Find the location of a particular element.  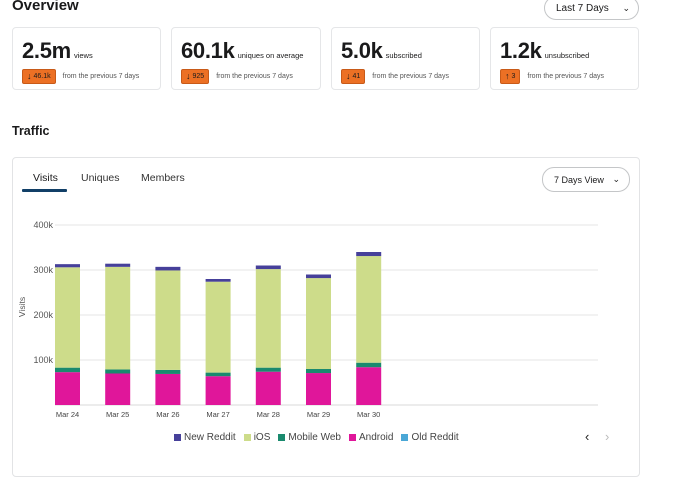

stat-label: uniques on average is located at coordinates (270, 55).